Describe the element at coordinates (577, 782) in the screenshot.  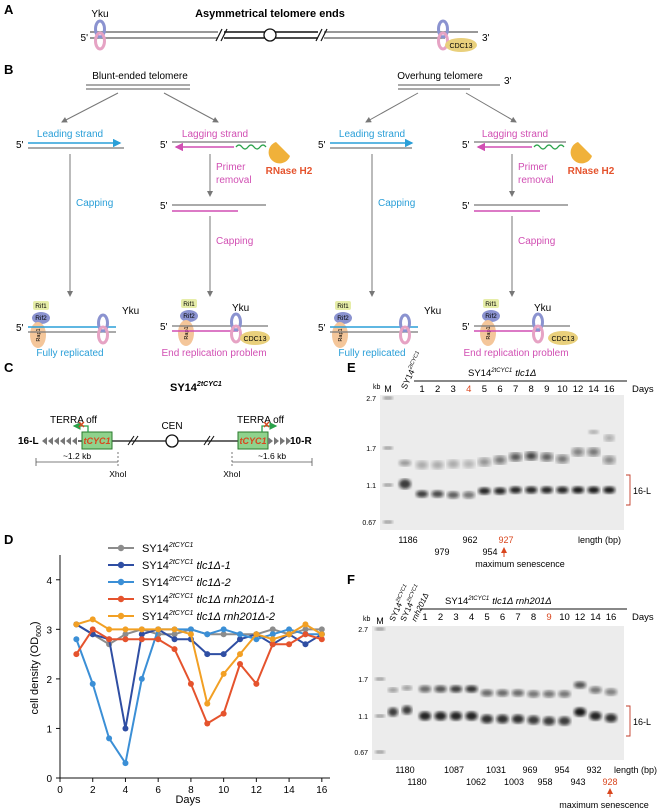
I see `gel-f-l2-5: 943` at that location.